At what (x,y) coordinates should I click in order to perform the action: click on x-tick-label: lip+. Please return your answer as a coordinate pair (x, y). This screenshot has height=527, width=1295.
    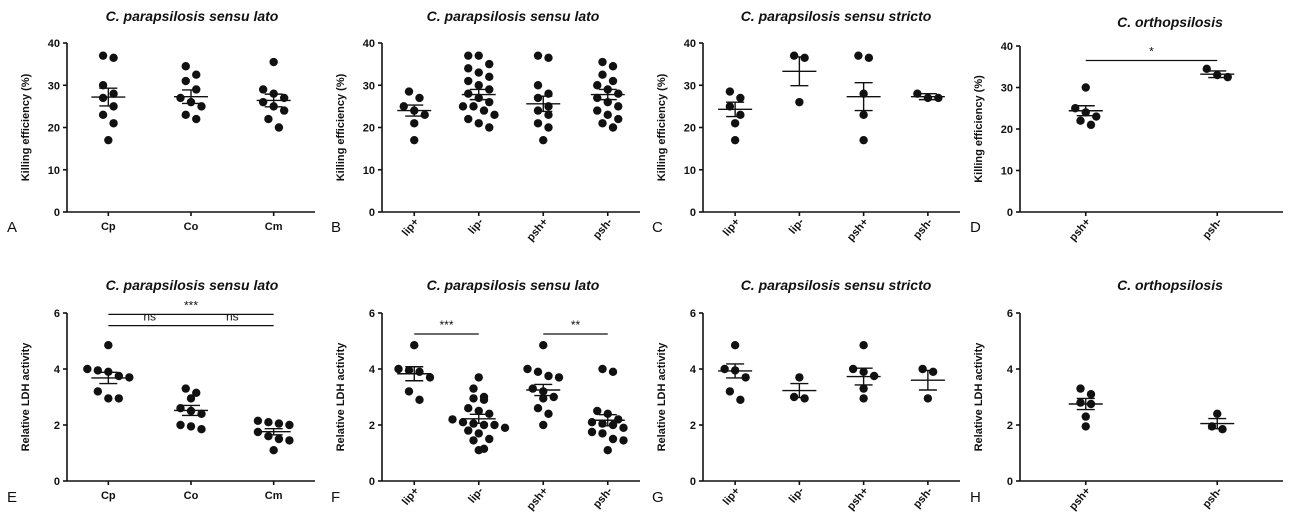
    Looking at the image, I should click on (732, 496).